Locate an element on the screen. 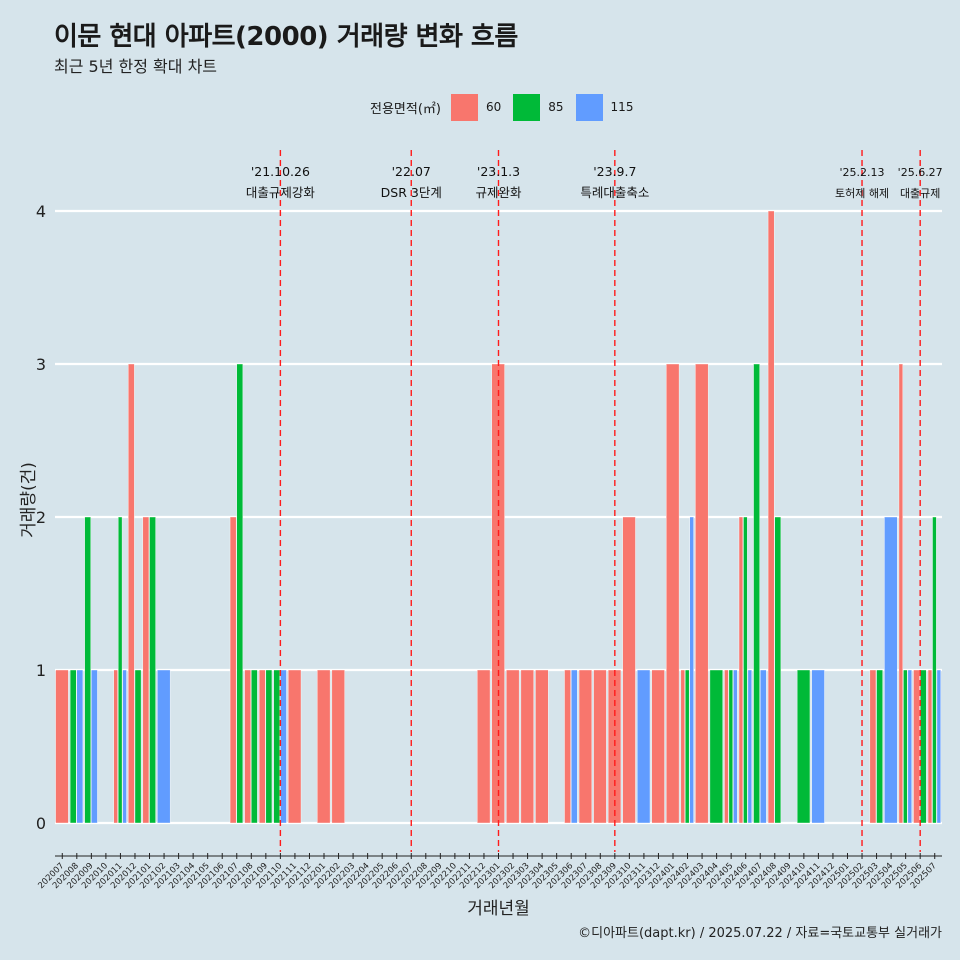  event-label-4: 토허제 해제 is located at coordinates (862, 193).